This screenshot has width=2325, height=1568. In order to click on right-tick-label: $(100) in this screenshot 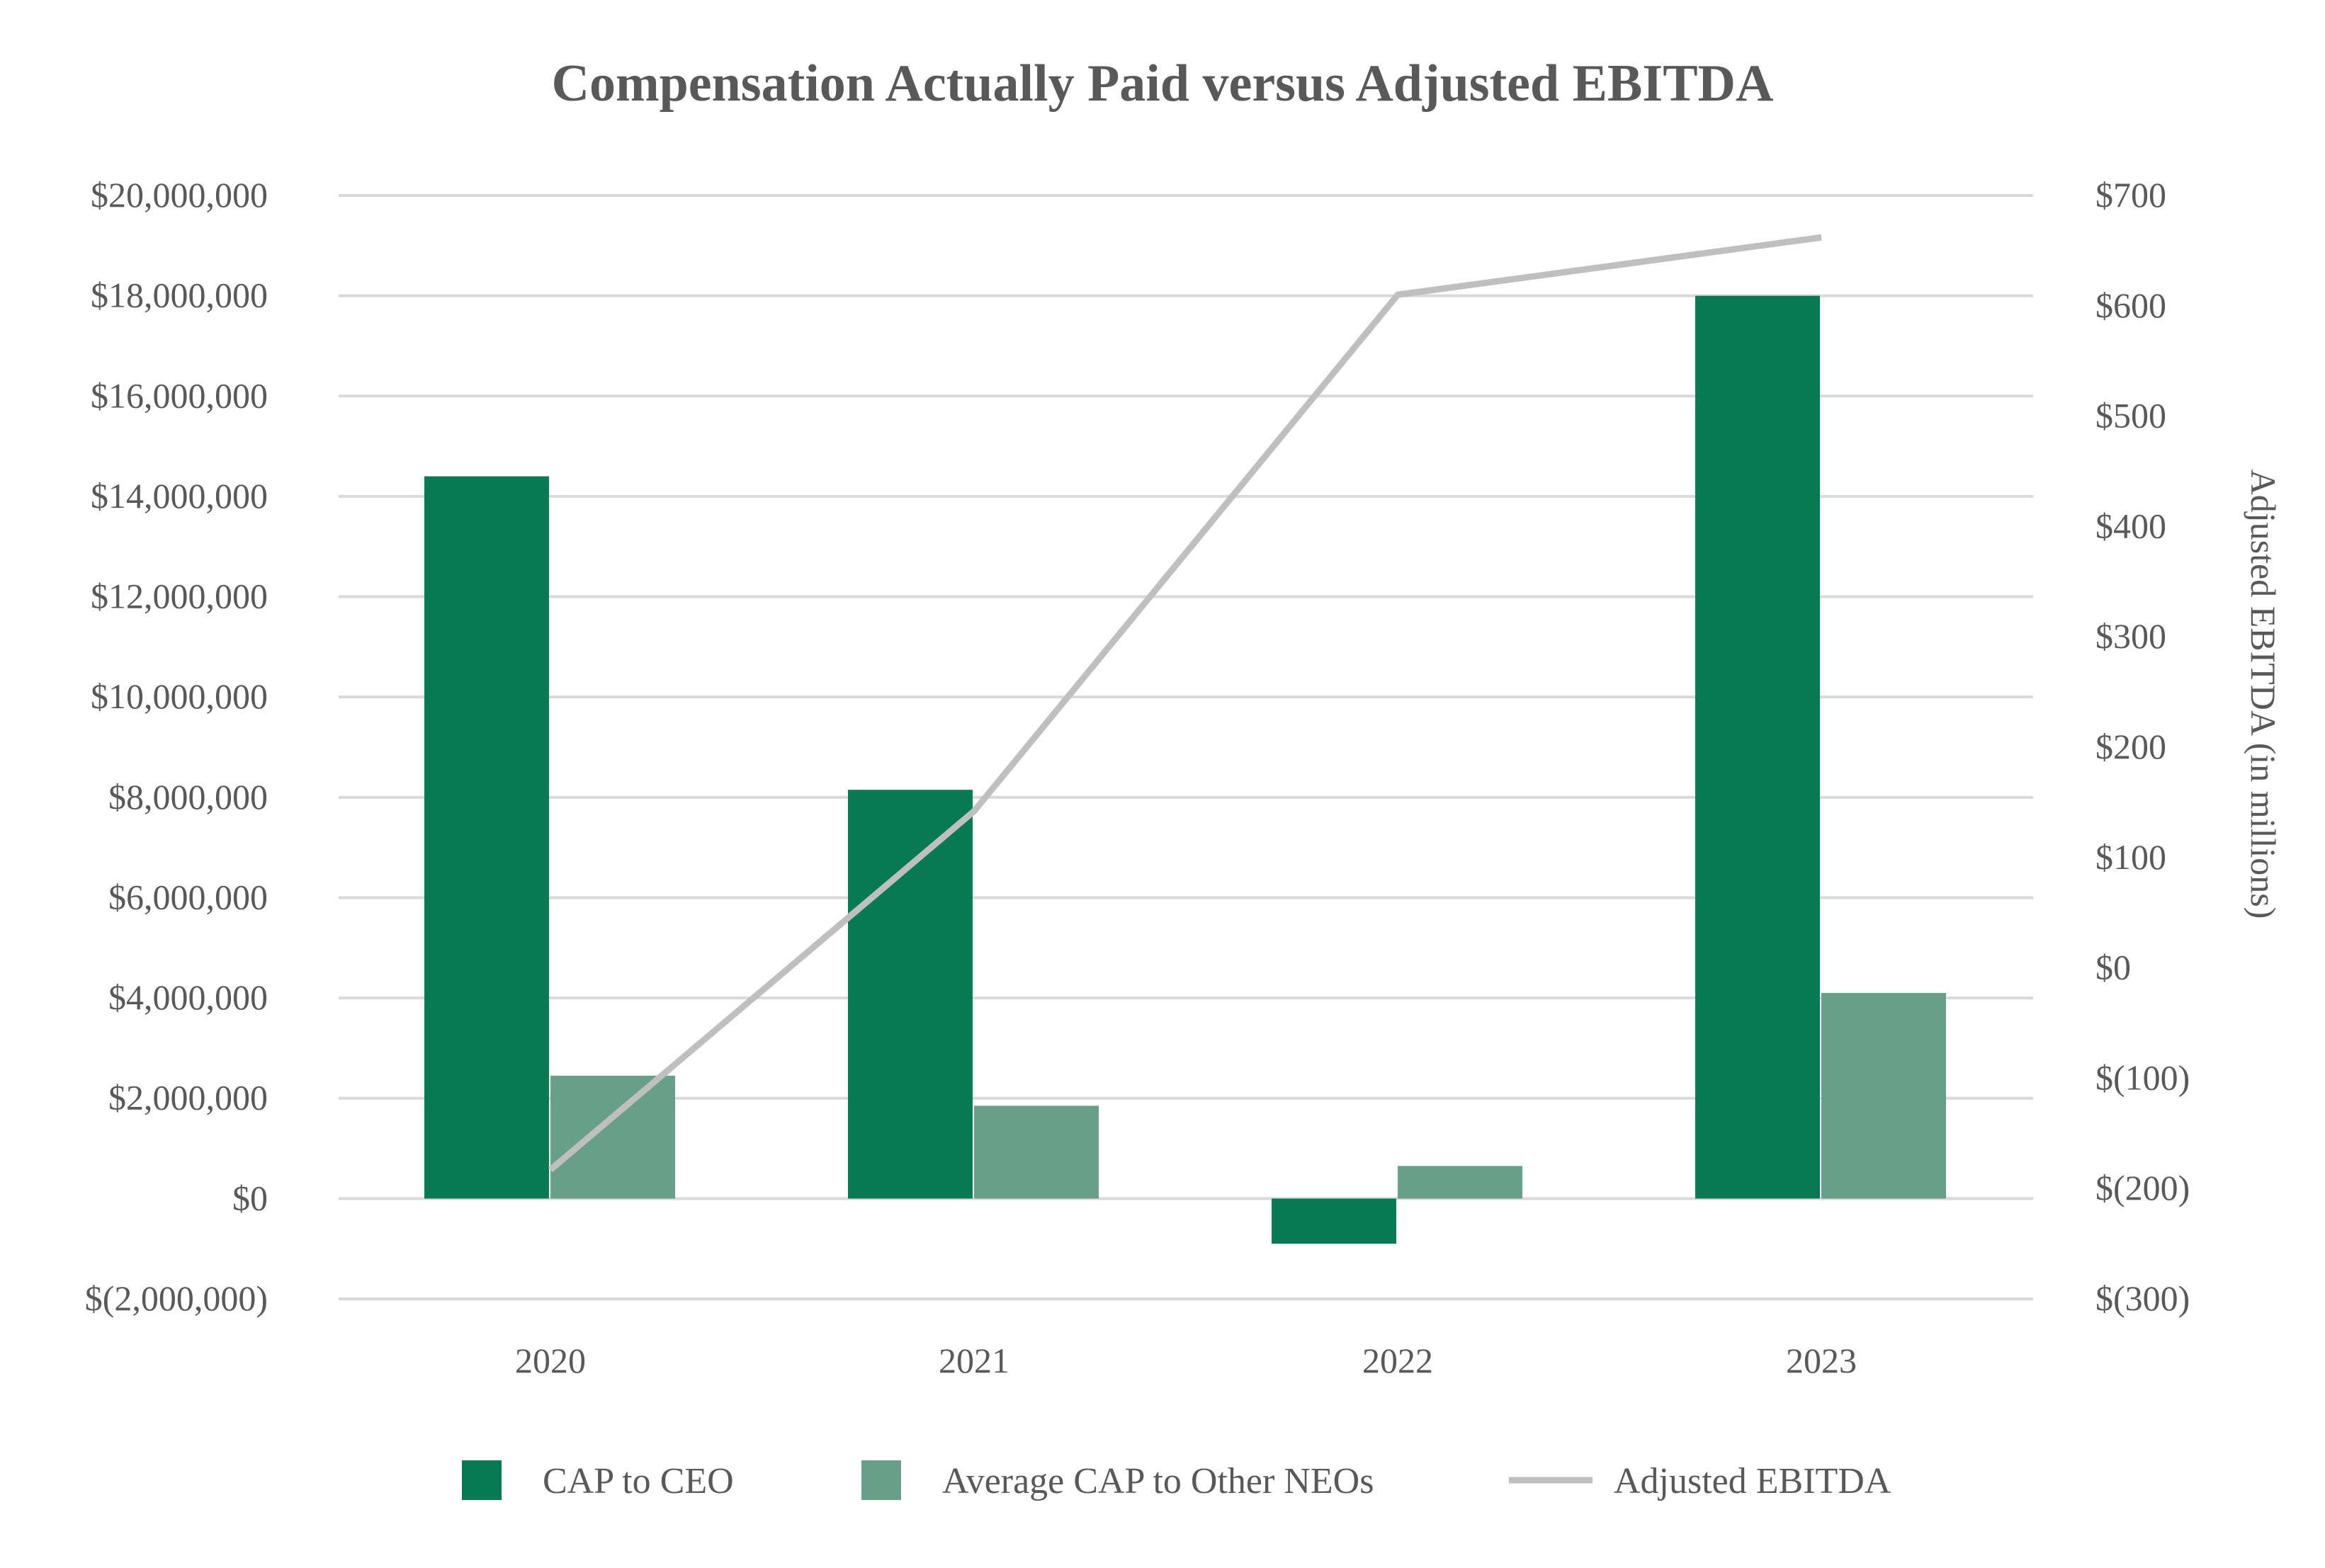, I will do `click(2142, 1077)`.